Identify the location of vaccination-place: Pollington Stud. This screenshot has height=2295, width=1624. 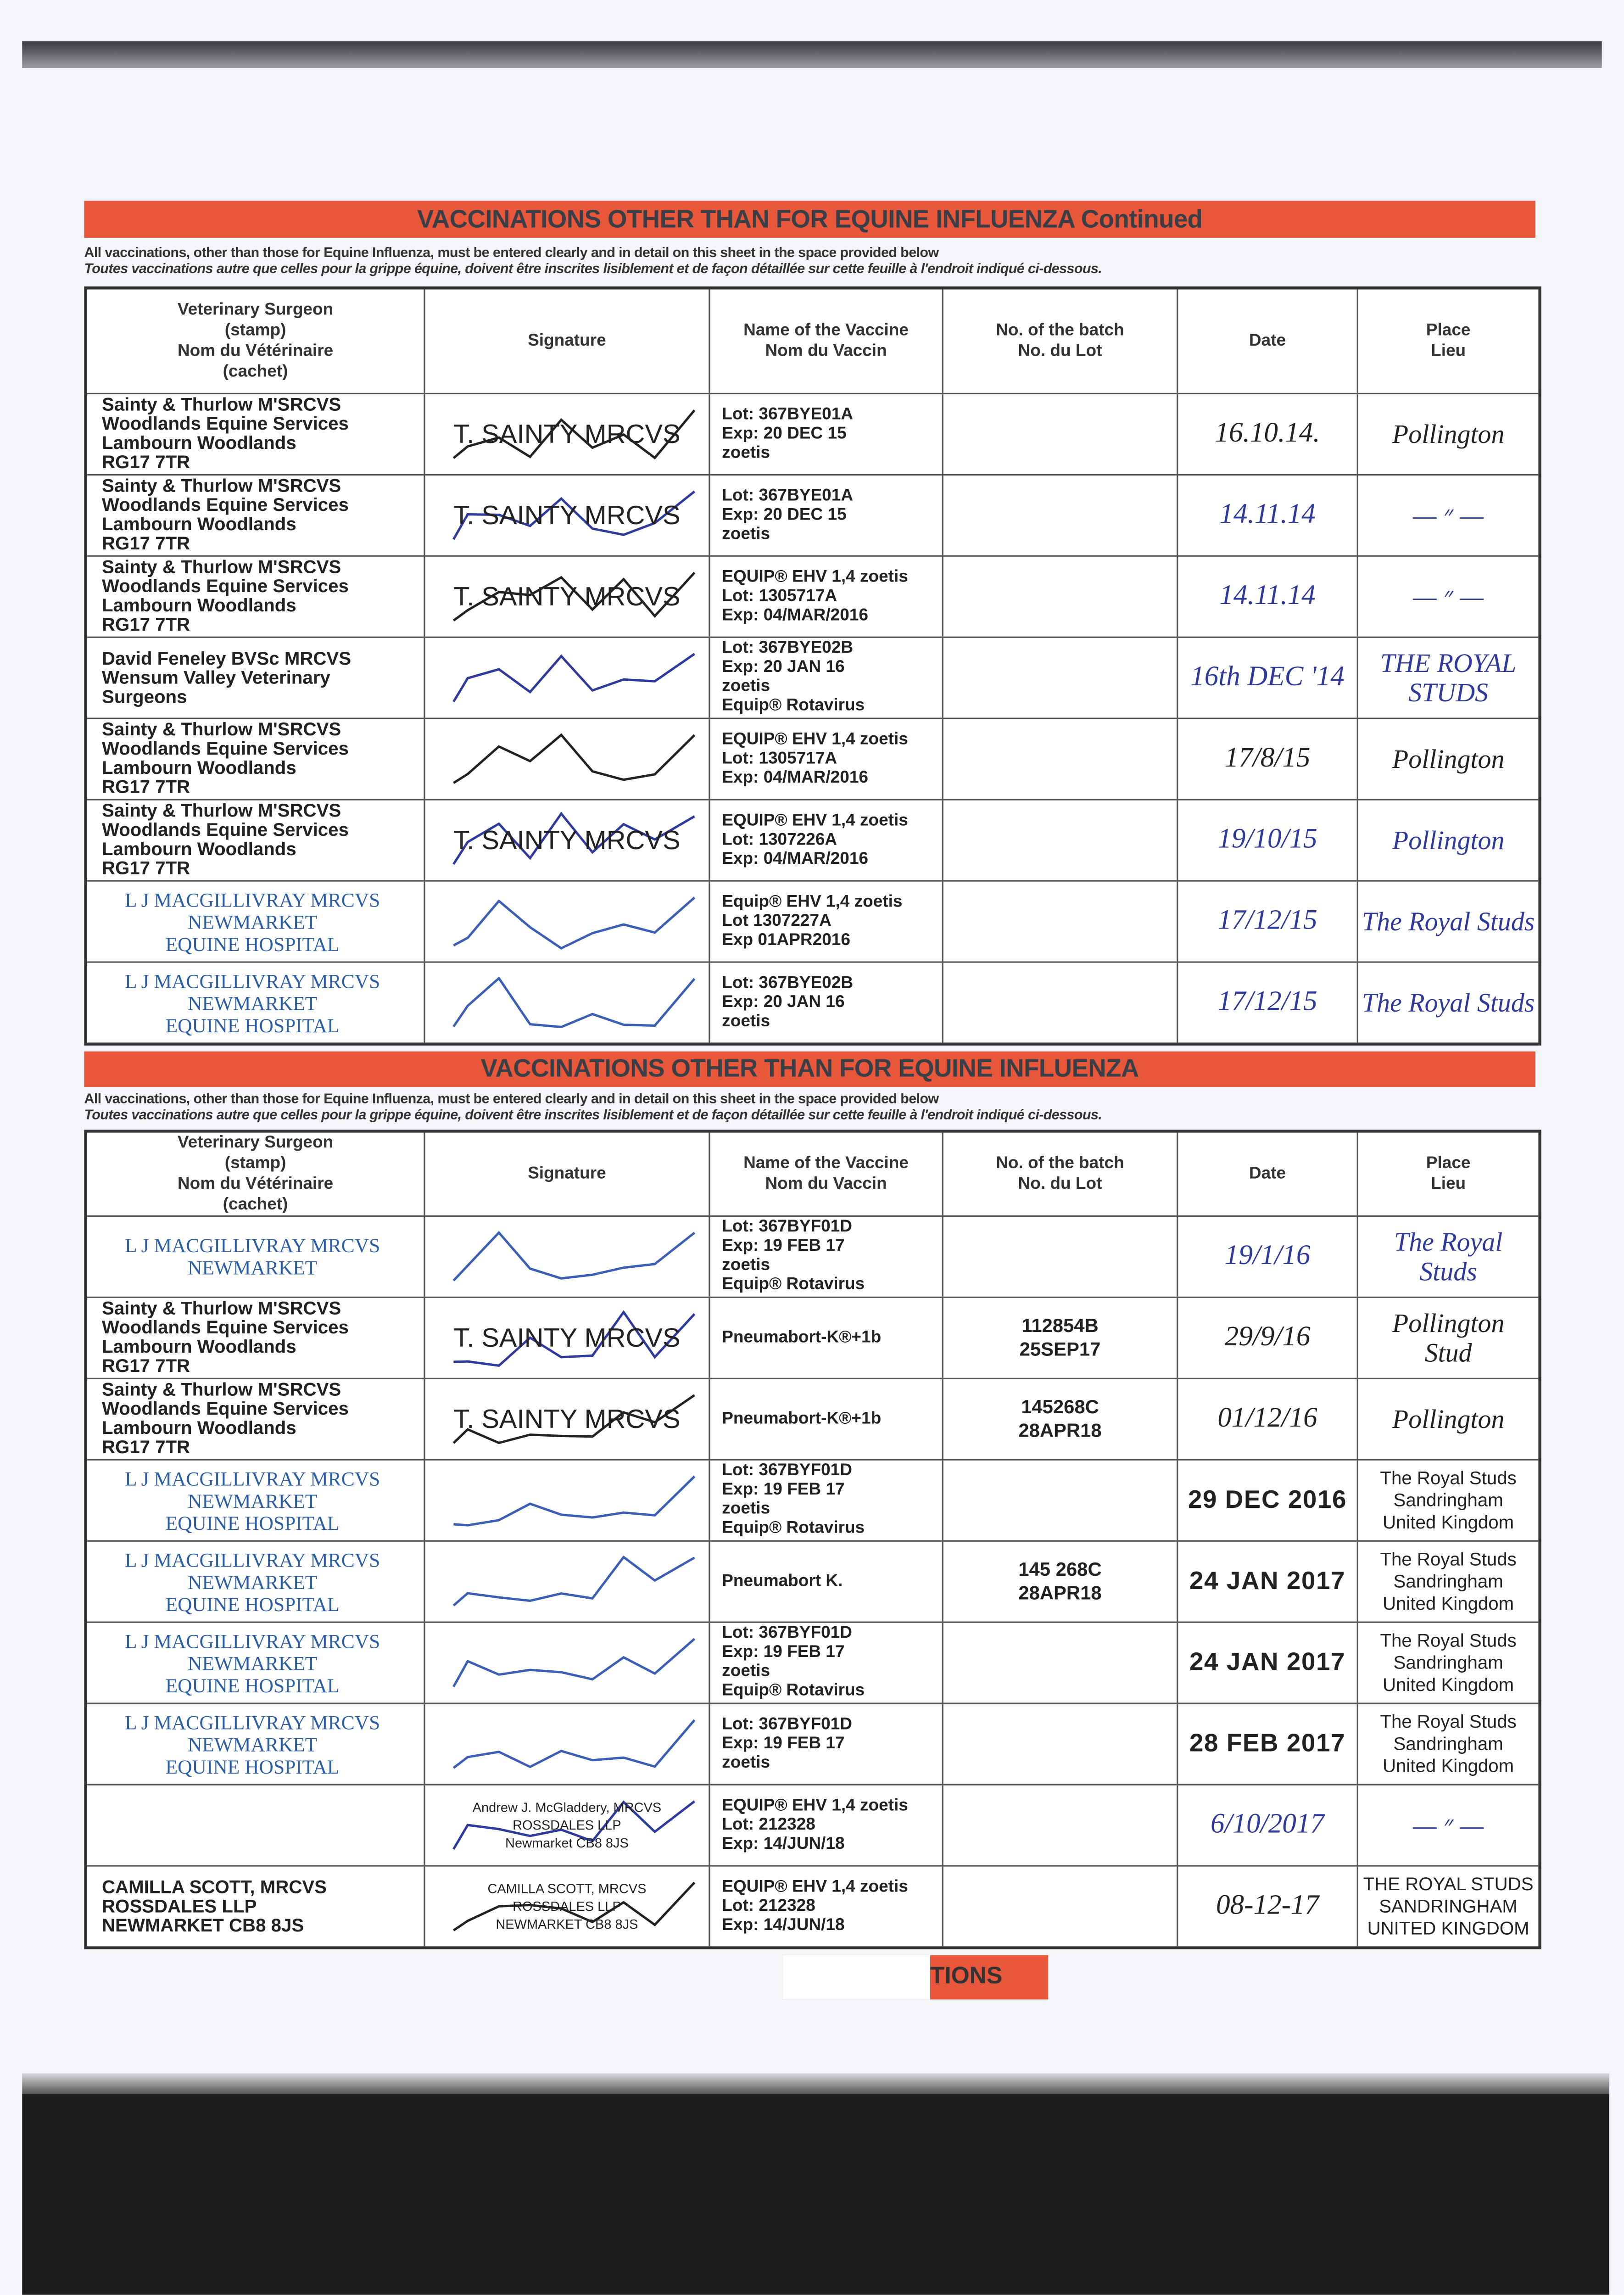
(1447, 1338).